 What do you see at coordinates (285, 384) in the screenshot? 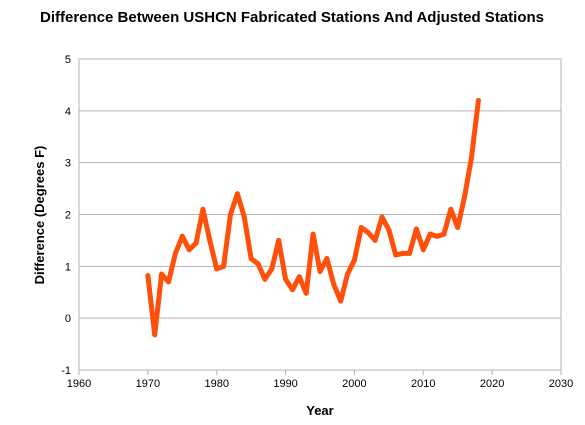
I see `x-tick-label: 1990` at bounding box center [285, 384].